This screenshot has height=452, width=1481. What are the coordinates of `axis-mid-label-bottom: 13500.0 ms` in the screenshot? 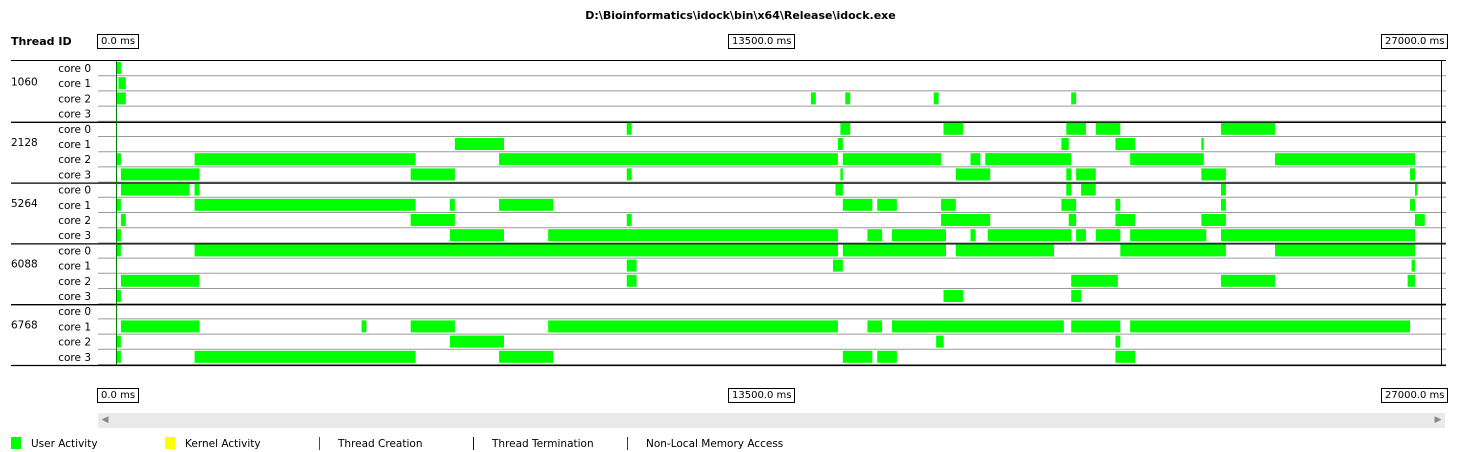 It's located at (762, 395).